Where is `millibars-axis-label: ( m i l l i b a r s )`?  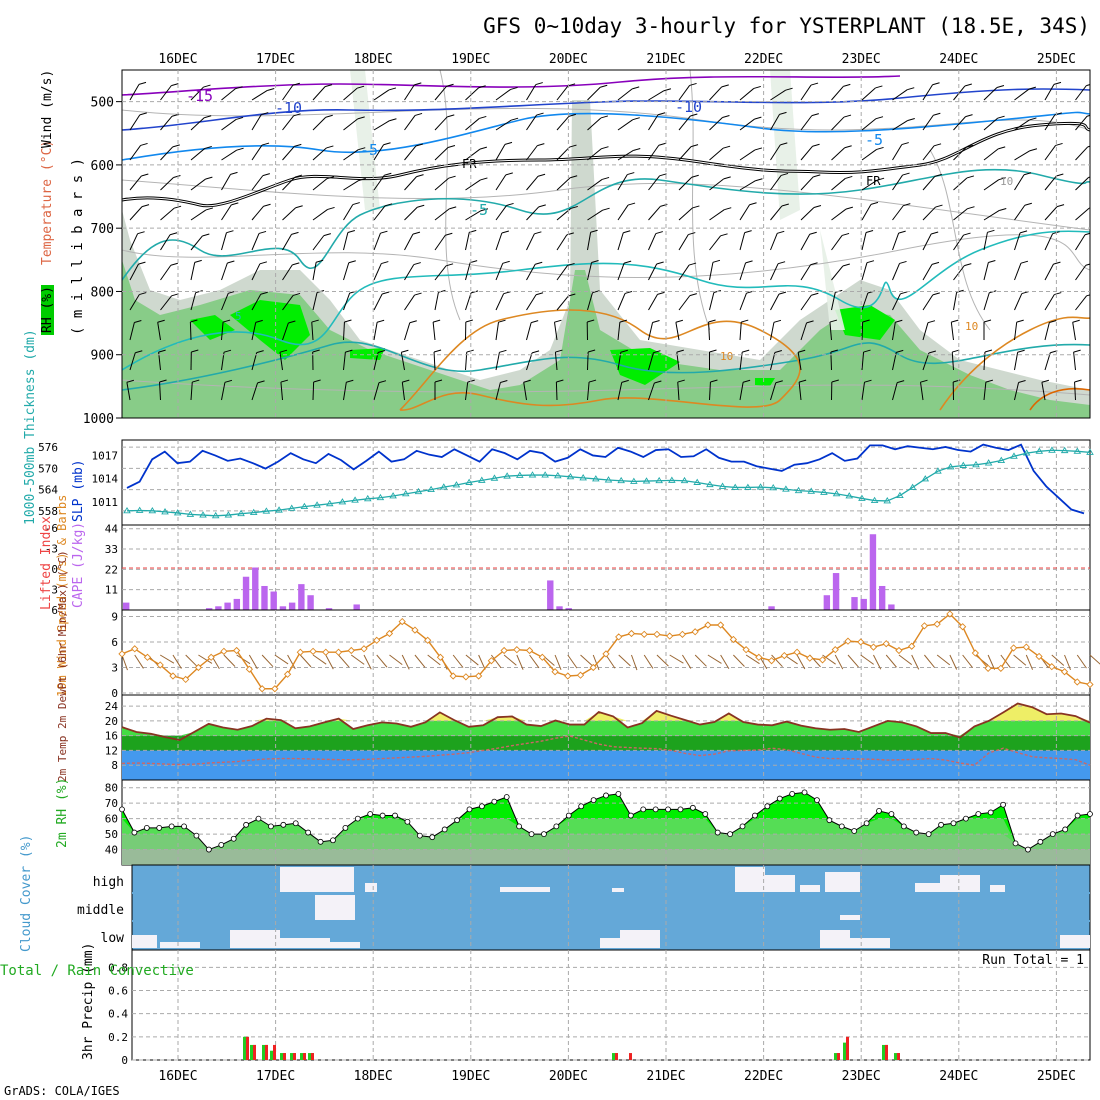
millibars-axis-label: ( m i l l i b a r s ) is located at coordinates (78, 246).